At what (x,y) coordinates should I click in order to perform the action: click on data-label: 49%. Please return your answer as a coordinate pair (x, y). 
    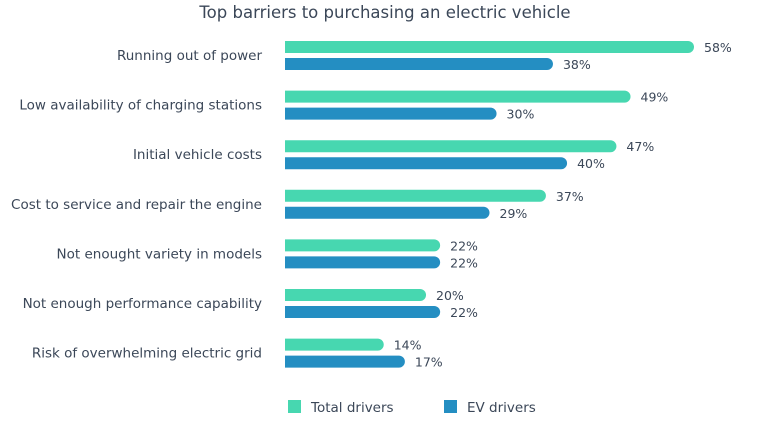
    Looking at the image, I should click on (655, 97).